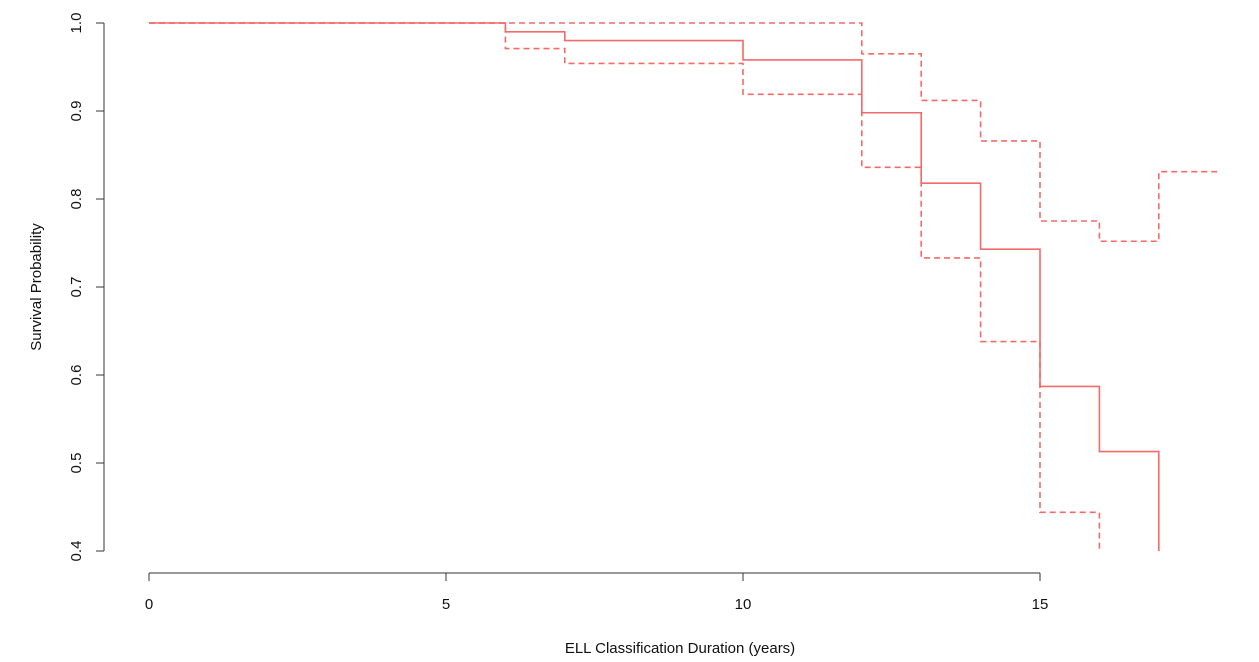 The width and height of the screenshot is (1259, 662). What do you see at coordinates (76, 199) in the screenshot?
I see `y-tick-label: 0.8` at bounding box center [76, 199].